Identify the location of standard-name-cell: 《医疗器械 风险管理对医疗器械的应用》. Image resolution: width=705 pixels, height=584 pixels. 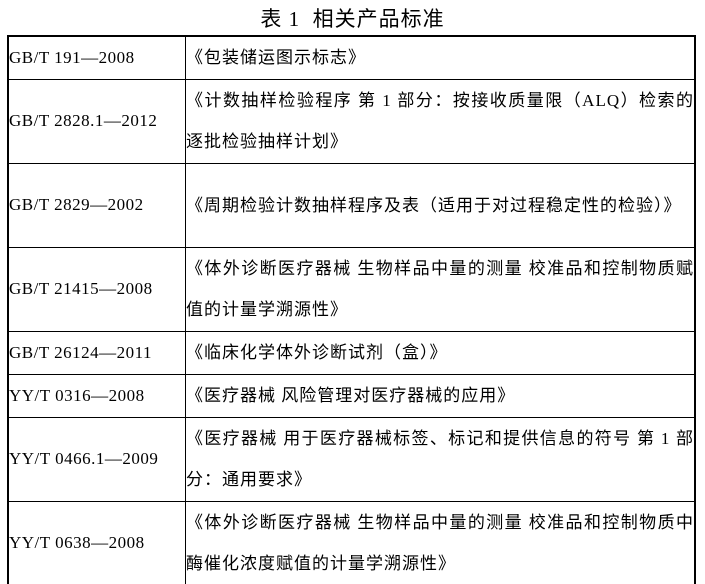
(440, 395).